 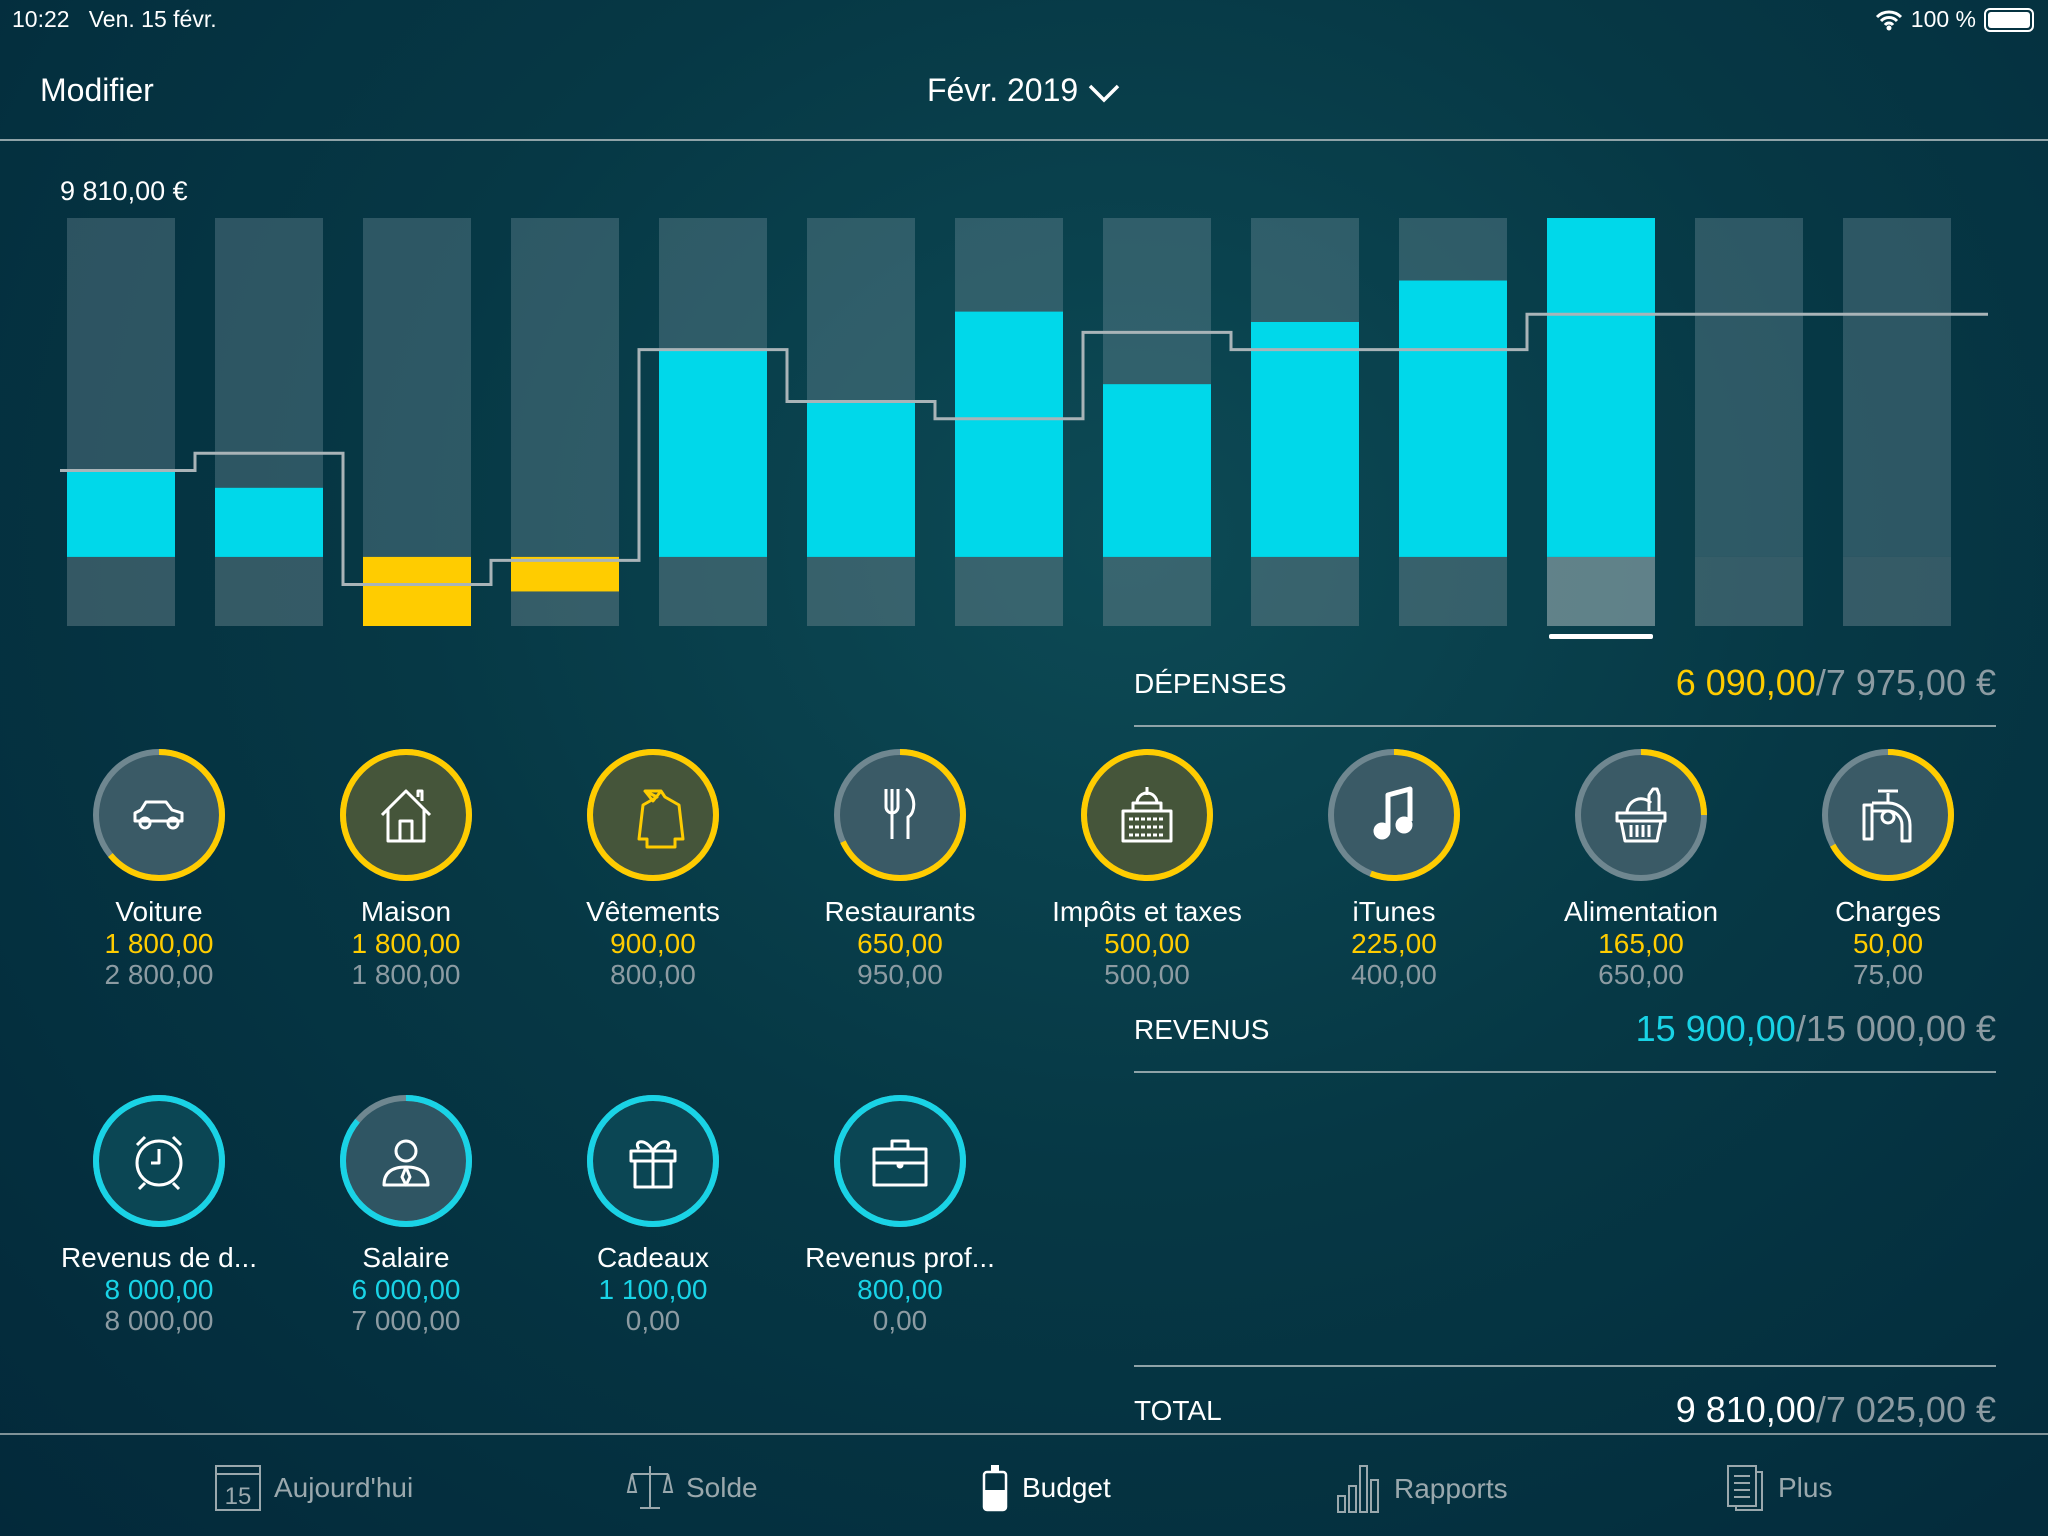 What do you see at coordinates (1565, 726) in the screenshot?
I see `expenses-divider` at bounding box center [1565, 726].